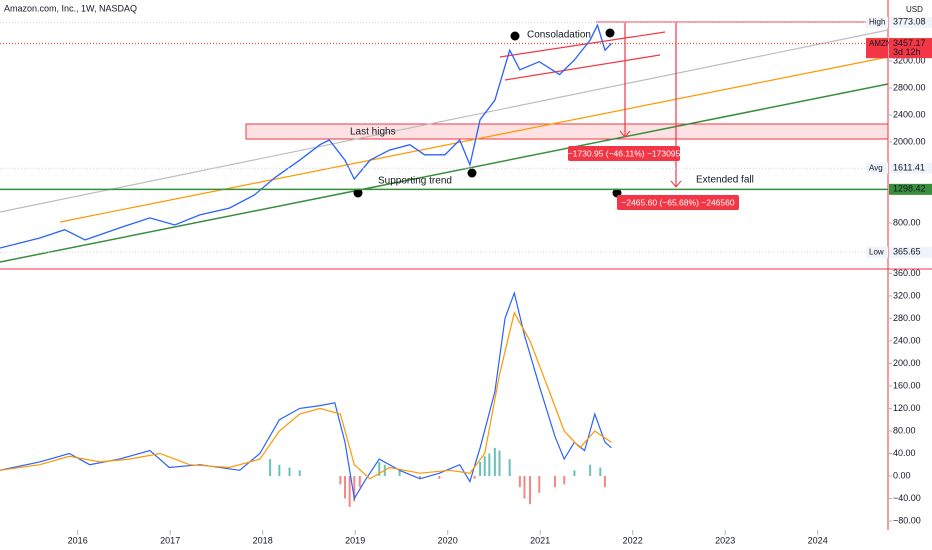  What do you see at coordinates (448, 540) in the screenshot?
I see `x-tick-label: 2020` at bounding box center [448, 540].